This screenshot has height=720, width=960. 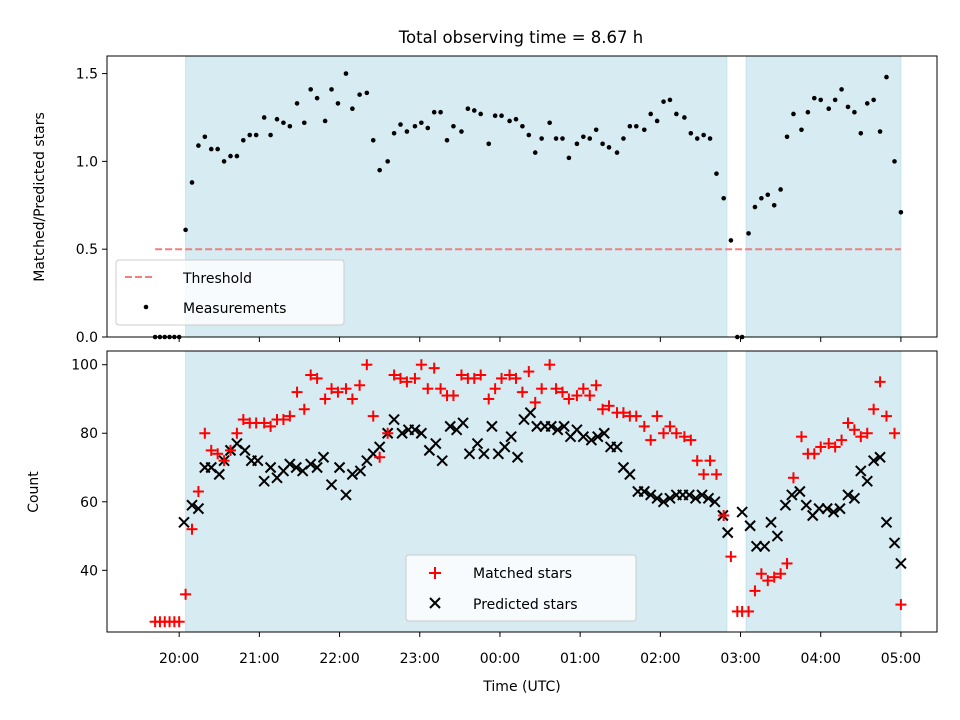 I want to click on top-x-axis-ticks, so click(x=540, y=339).